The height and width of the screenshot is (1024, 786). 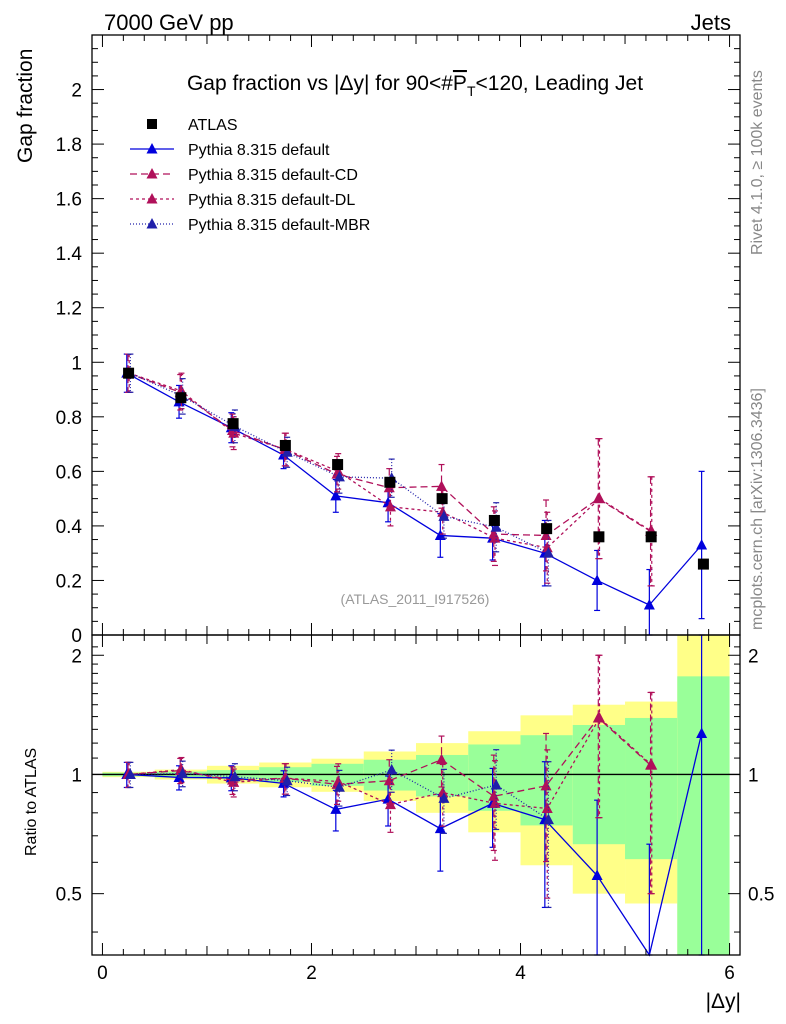 What do you see at coordinates (320, 83) in the screenshot?
I see `chart-title-pre: Gap fraction vs |Δy| for 90<#` at bounding box center [320, 83].